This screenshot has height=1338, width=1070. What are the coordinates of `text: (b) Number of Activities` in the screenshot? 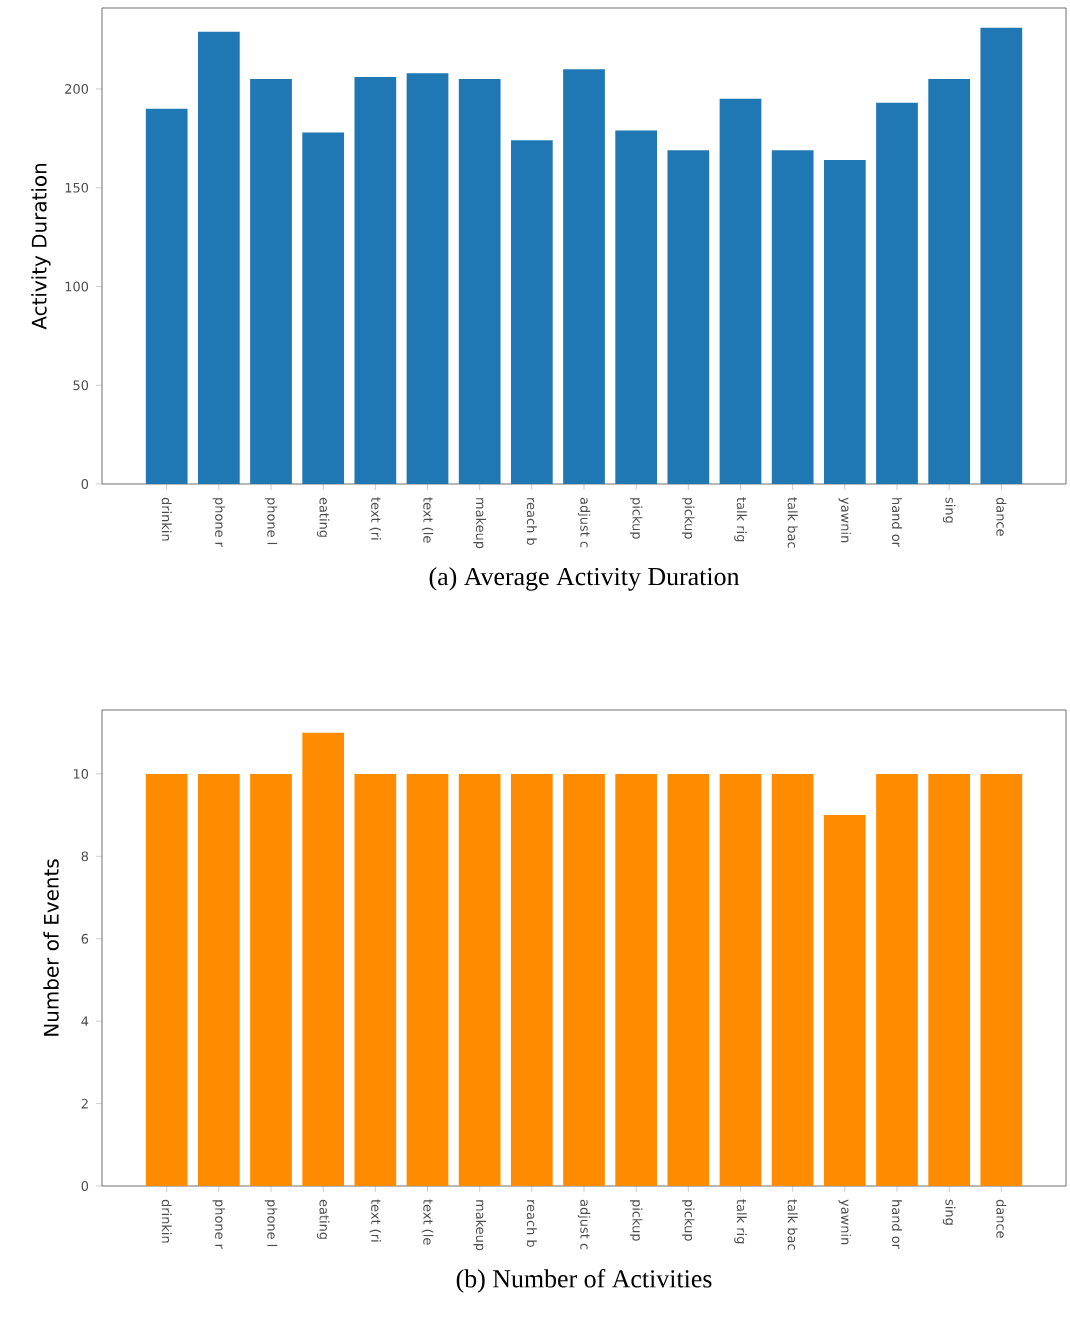 It's located at (584, 1281).